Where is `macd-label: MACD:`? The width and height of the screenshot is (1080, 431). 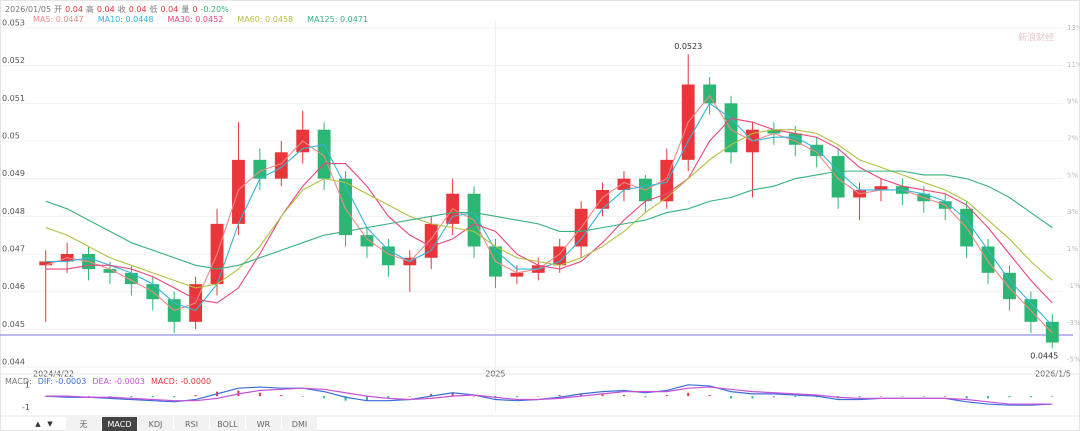
macd-label: MACD: is located at coordinates (18, 381).